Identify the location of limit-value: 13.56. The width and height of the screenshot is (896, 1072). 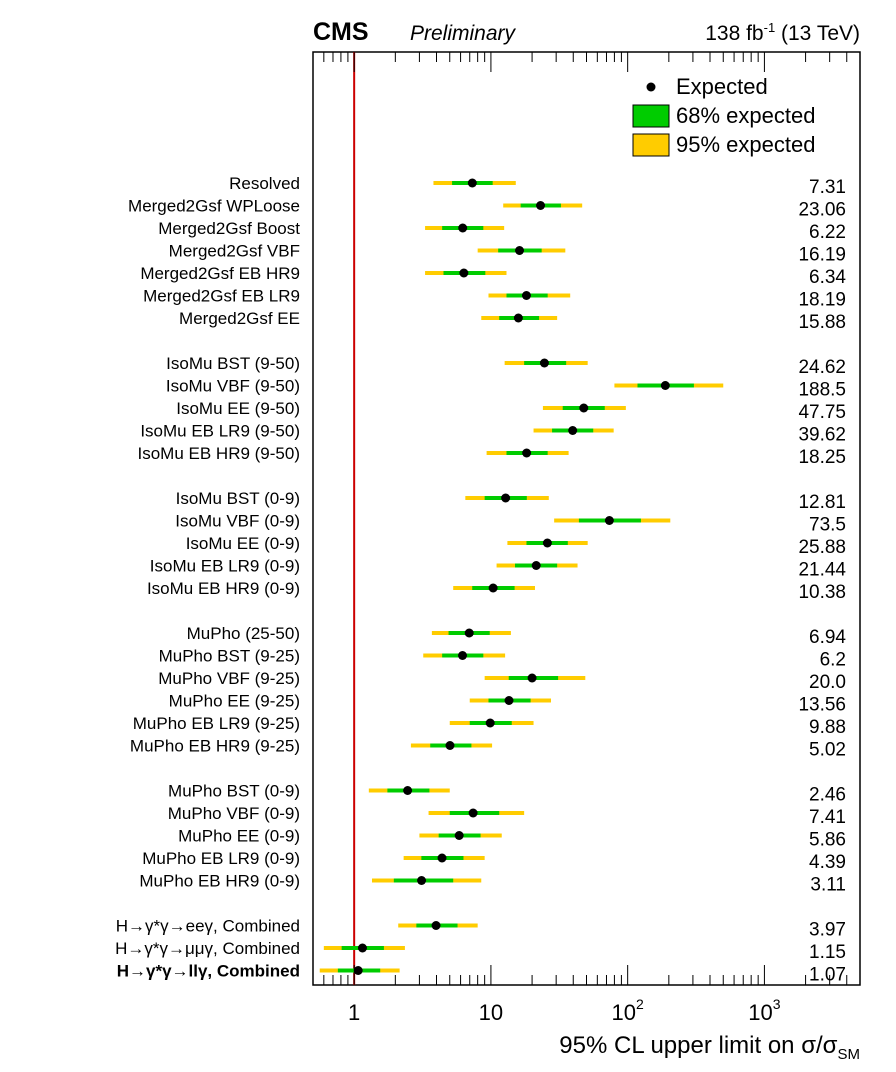
(822, 705).